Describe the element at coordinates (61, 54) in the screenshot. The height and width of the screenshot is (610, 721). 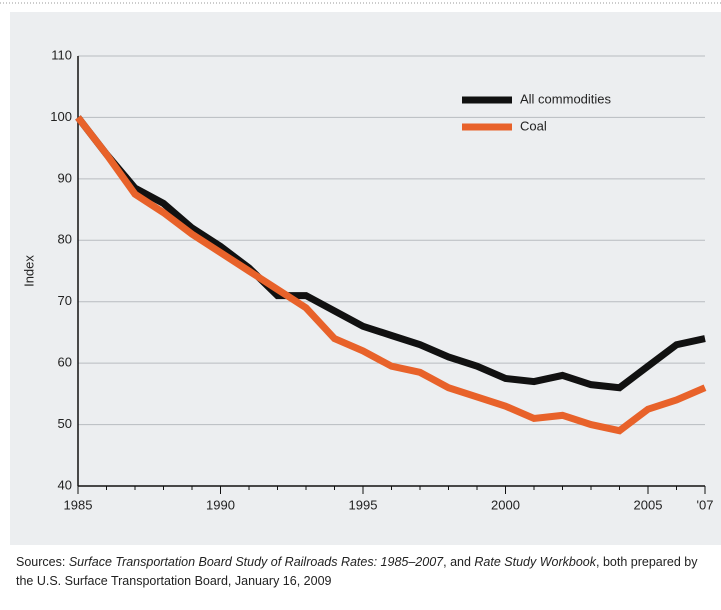
I see `y-tick-label: 110` at that location.